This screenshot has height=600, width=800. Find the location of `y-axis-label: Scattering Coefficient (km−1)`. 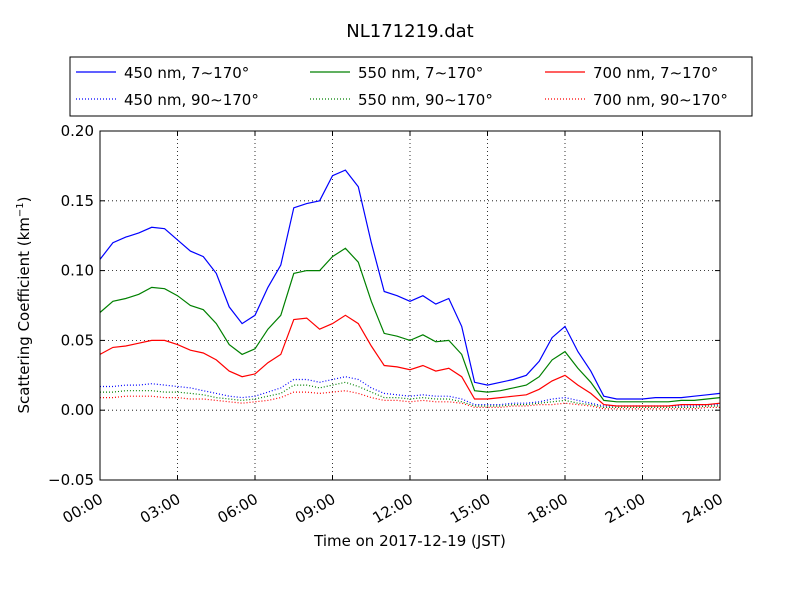

y-axis-label: Scattering Coefficient (km−1) is located at coordinates (24, 304).